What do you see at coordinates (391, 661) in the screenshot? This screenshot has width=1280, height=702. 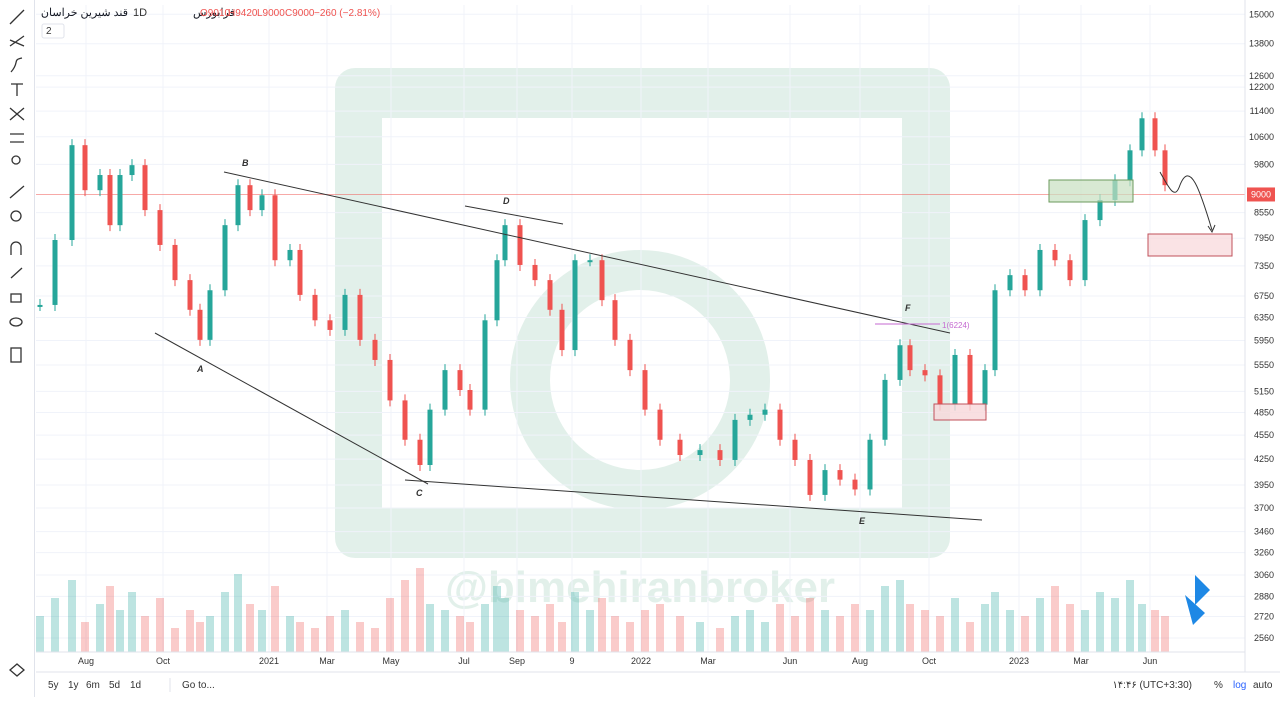 I see `x-tick-label: May` at bounding box center [391, 661].